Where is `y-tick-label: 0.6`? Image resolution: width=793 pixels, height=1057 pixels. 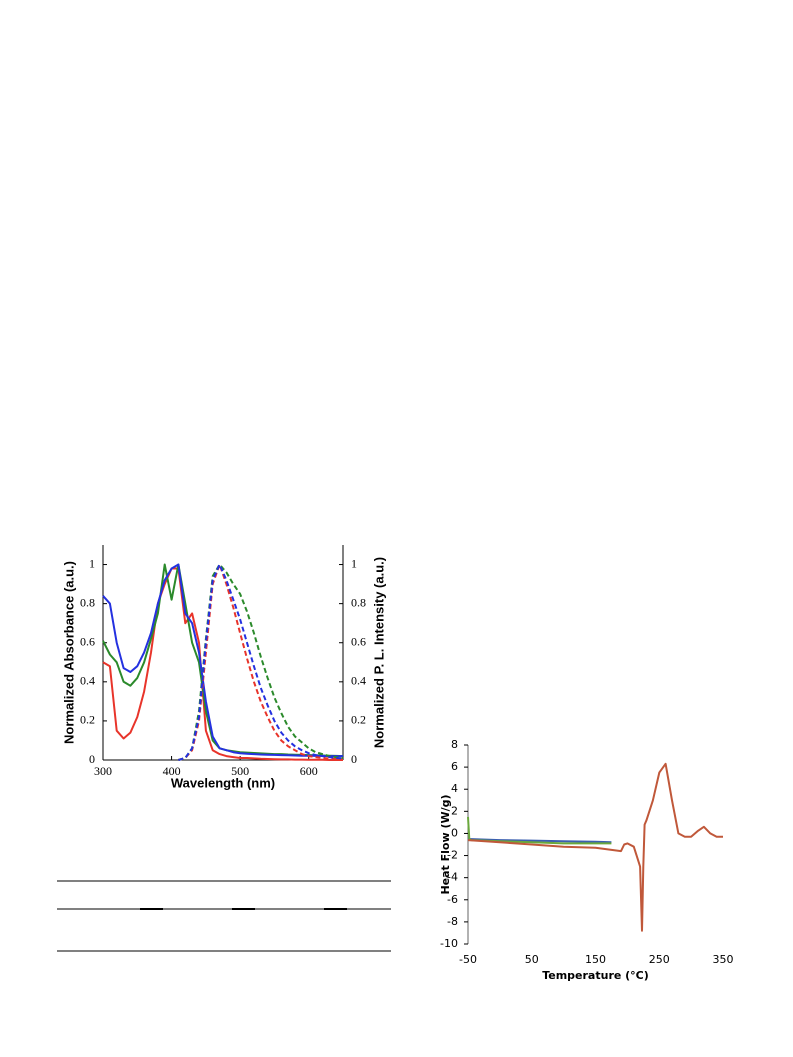
y-tick-label: 0.6 is located at coordinates (87, 641).